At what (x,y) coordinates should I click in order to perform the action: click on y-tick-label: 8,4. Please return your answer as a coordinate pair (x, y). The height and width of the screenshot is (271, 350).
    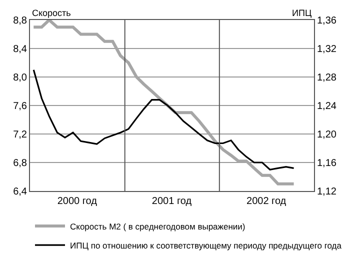
    Looking at the image, I should click on (20, 49).